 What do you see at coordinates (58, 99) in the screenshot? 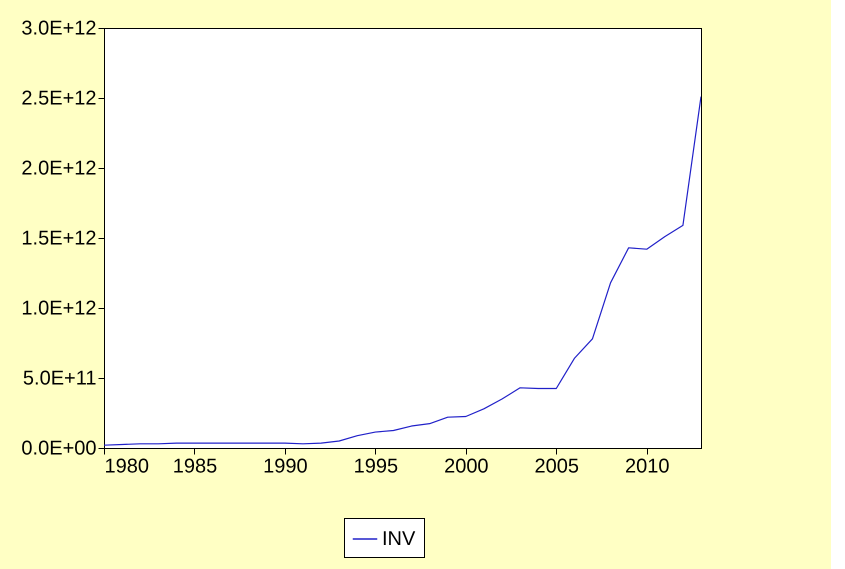
I see `y-tick-label: 2.5E+12` at bounding box center [58, 99].